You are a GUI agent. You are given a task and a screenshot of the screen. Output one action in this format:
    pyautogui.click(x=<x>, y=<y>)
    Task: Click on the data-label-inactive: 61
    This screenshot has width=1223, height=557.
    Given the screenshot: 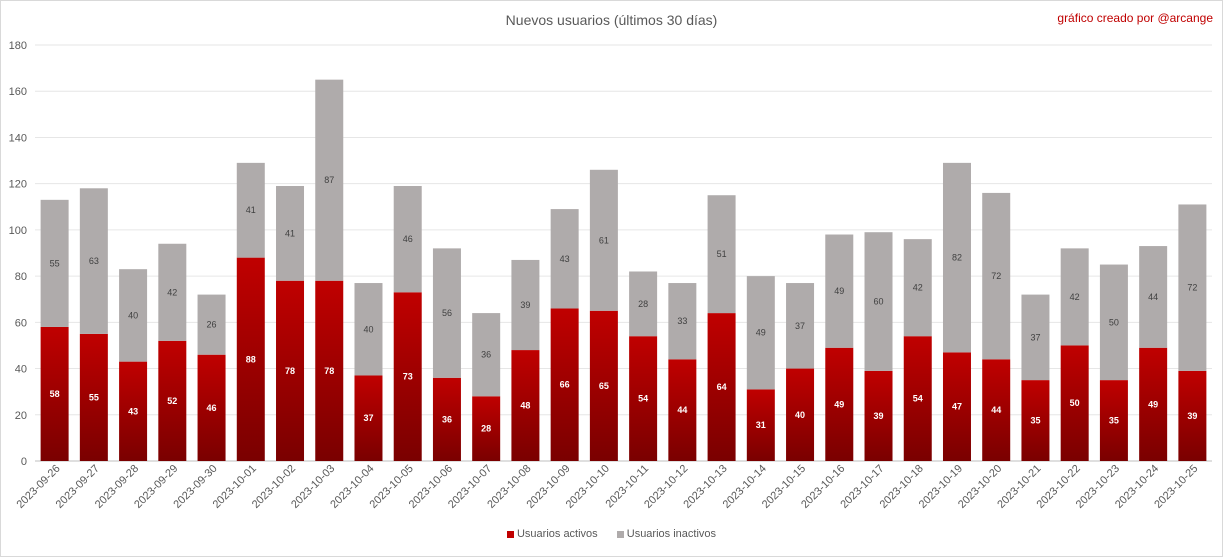 What is the action you would take?
    pyautogui.click(x=604, y=240)
    